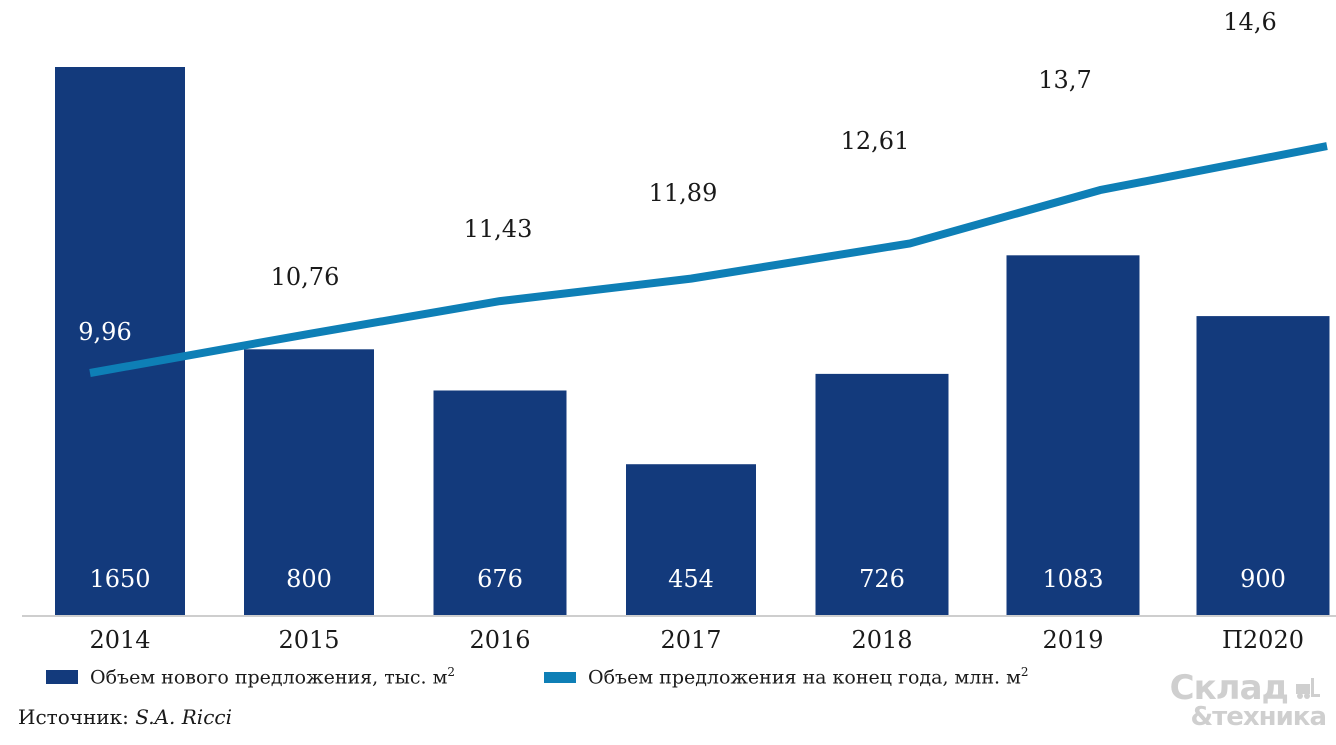 The image size is (1336, 745). I want to click on bar-value-label: 726, so click(882, 579).